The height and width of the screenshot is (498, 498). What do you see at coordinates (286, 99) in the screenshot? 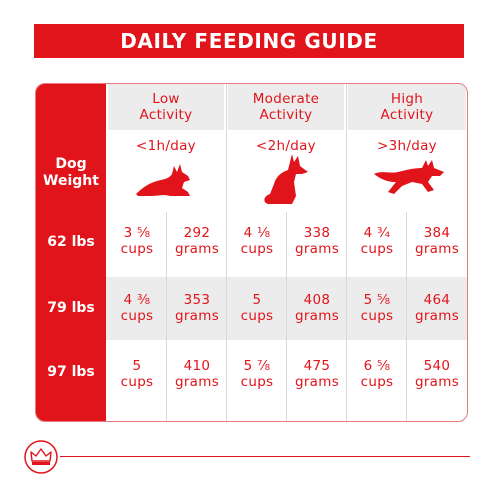
I see `header-moderate-line1: Moderate` at bounding box center [286, 99].